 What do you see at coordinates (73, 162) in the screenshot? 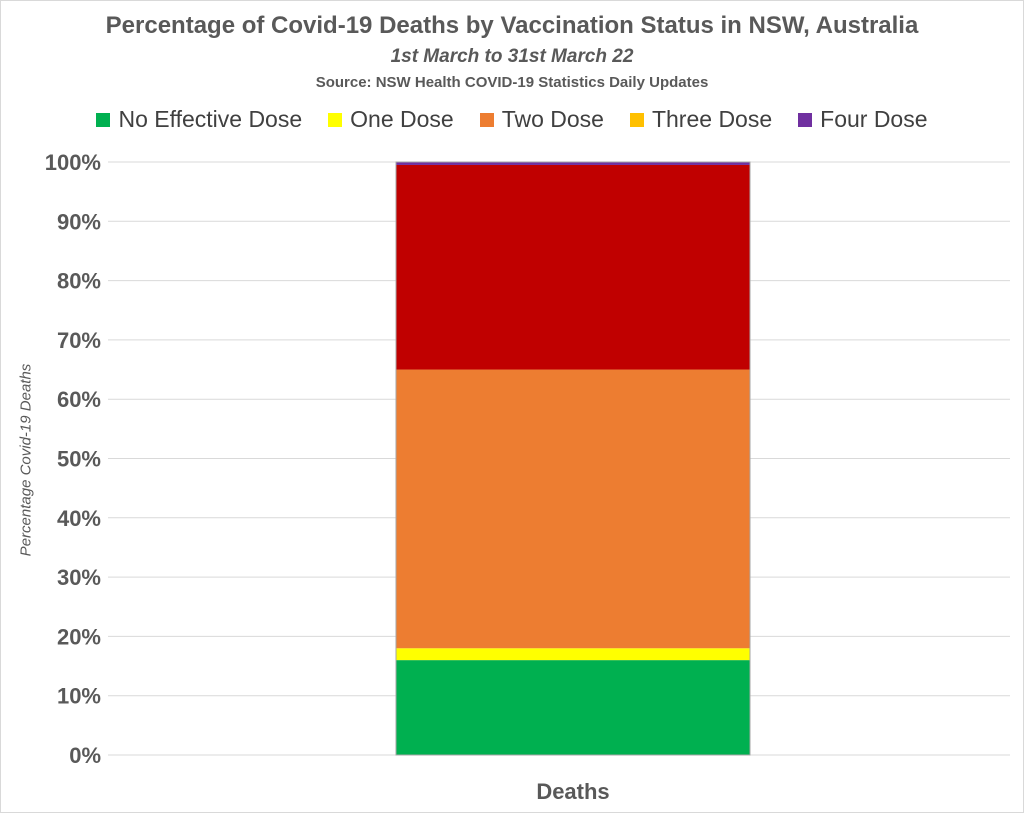
I see `y-tick-label: 100%` at bounding box center [73, 162].